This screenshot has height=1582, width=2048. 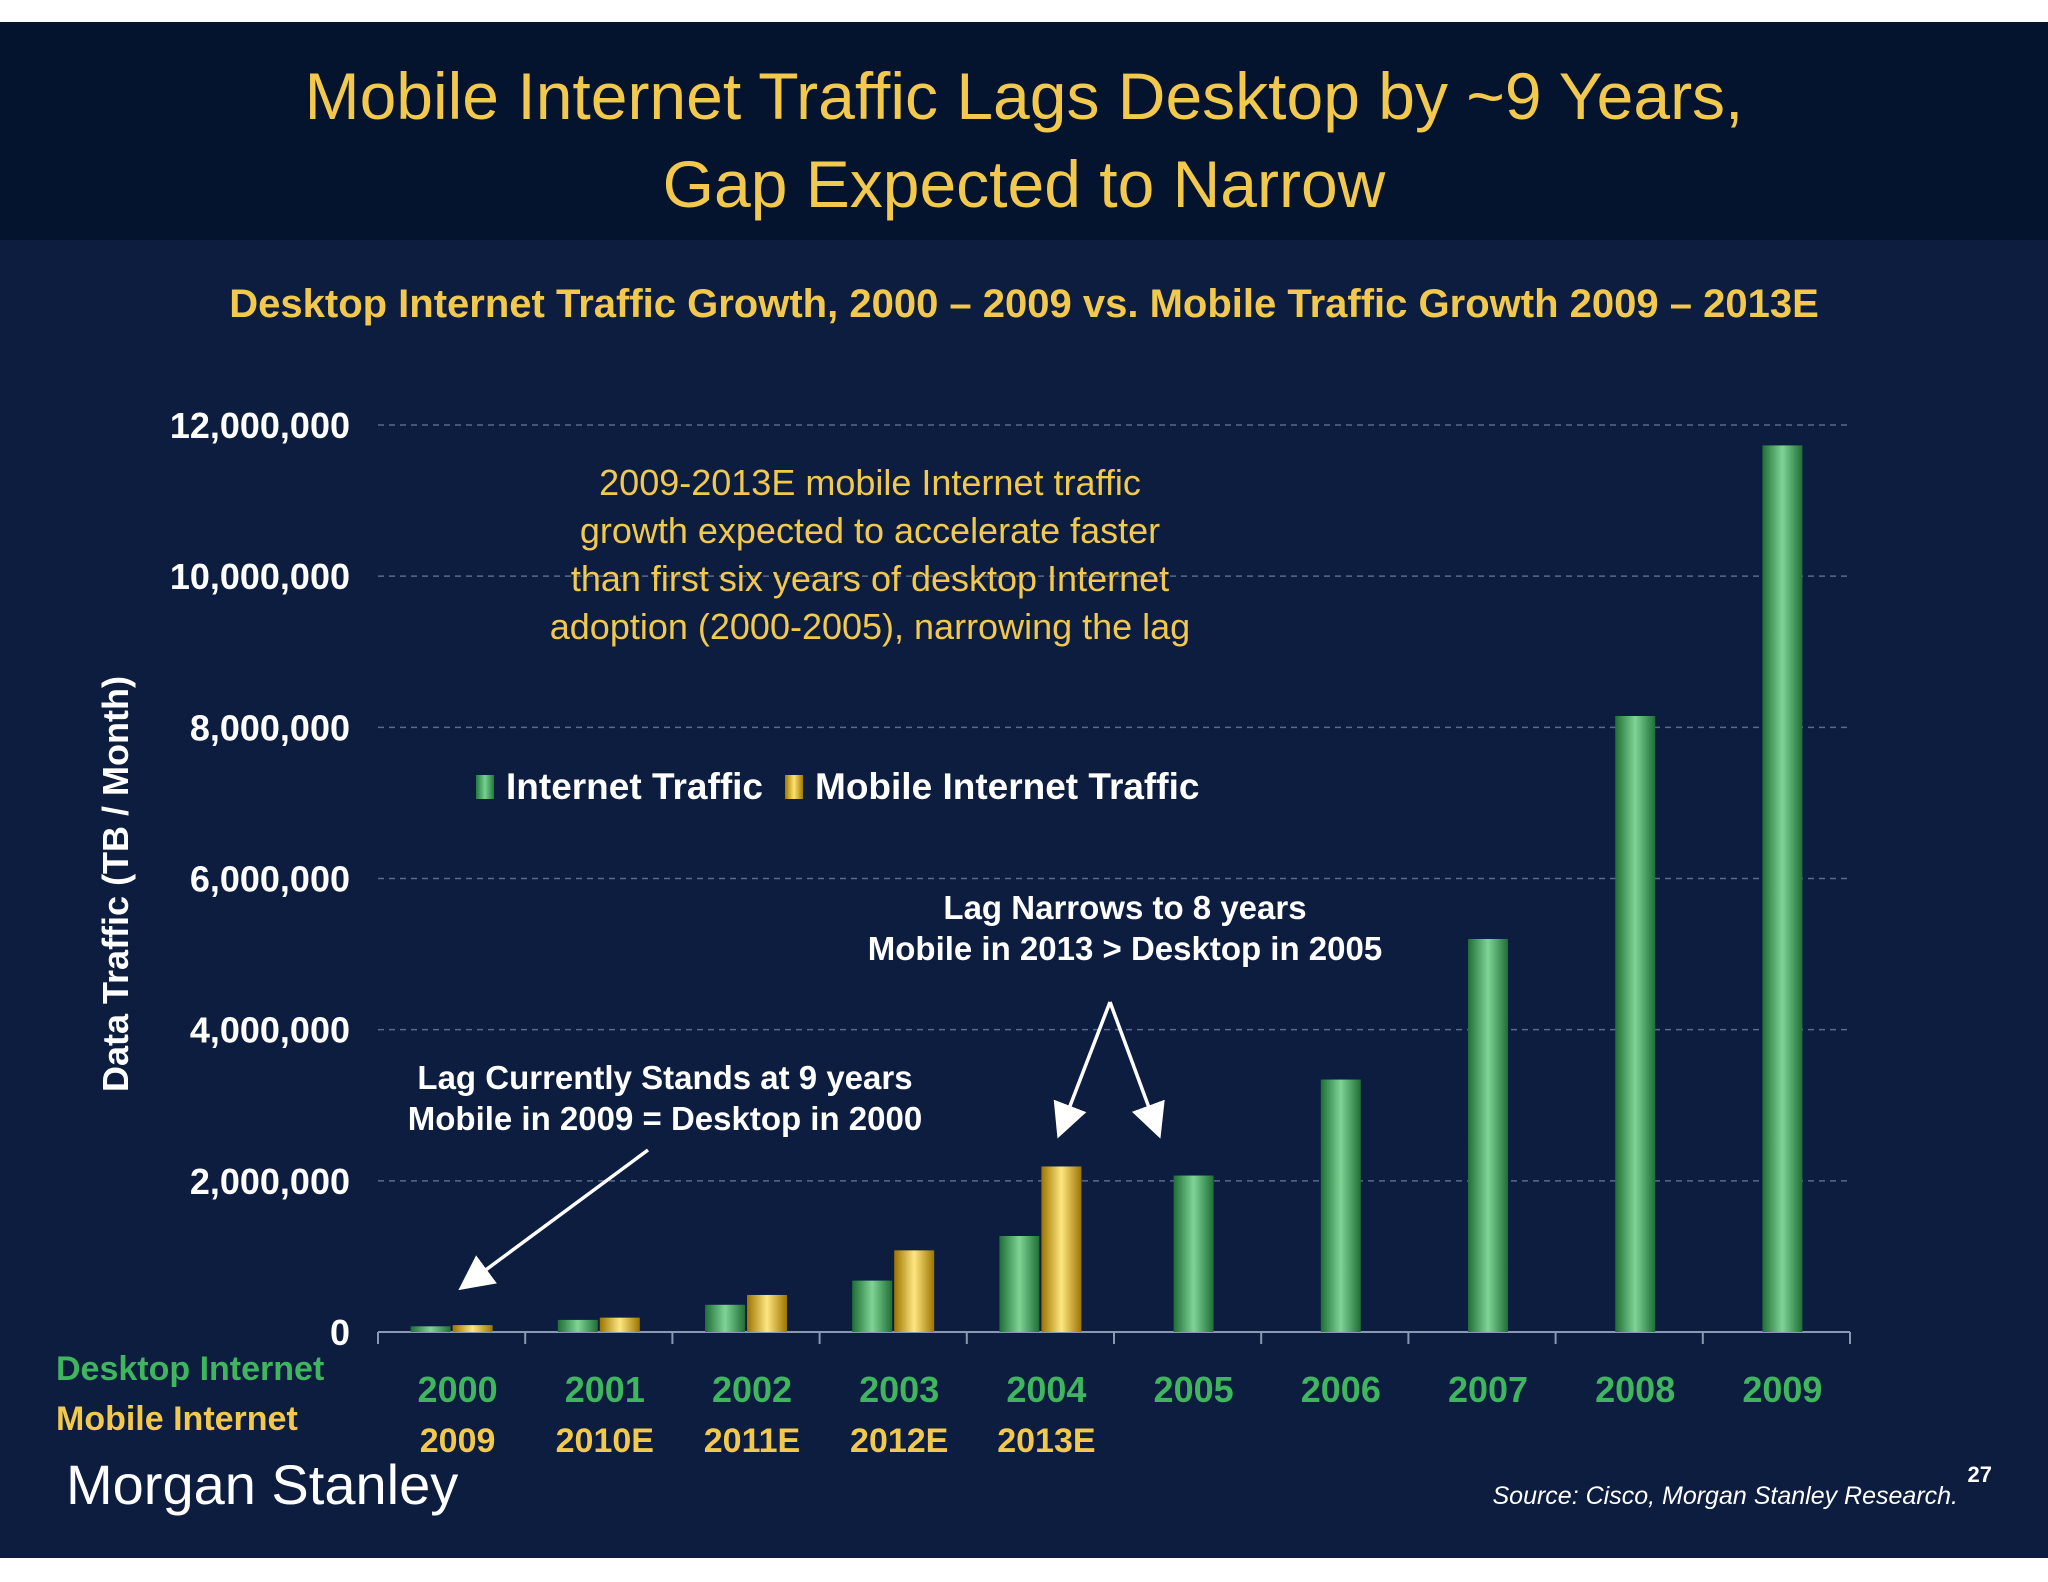 I want to click on page-number: 27, so click(x=1979, y=1474).